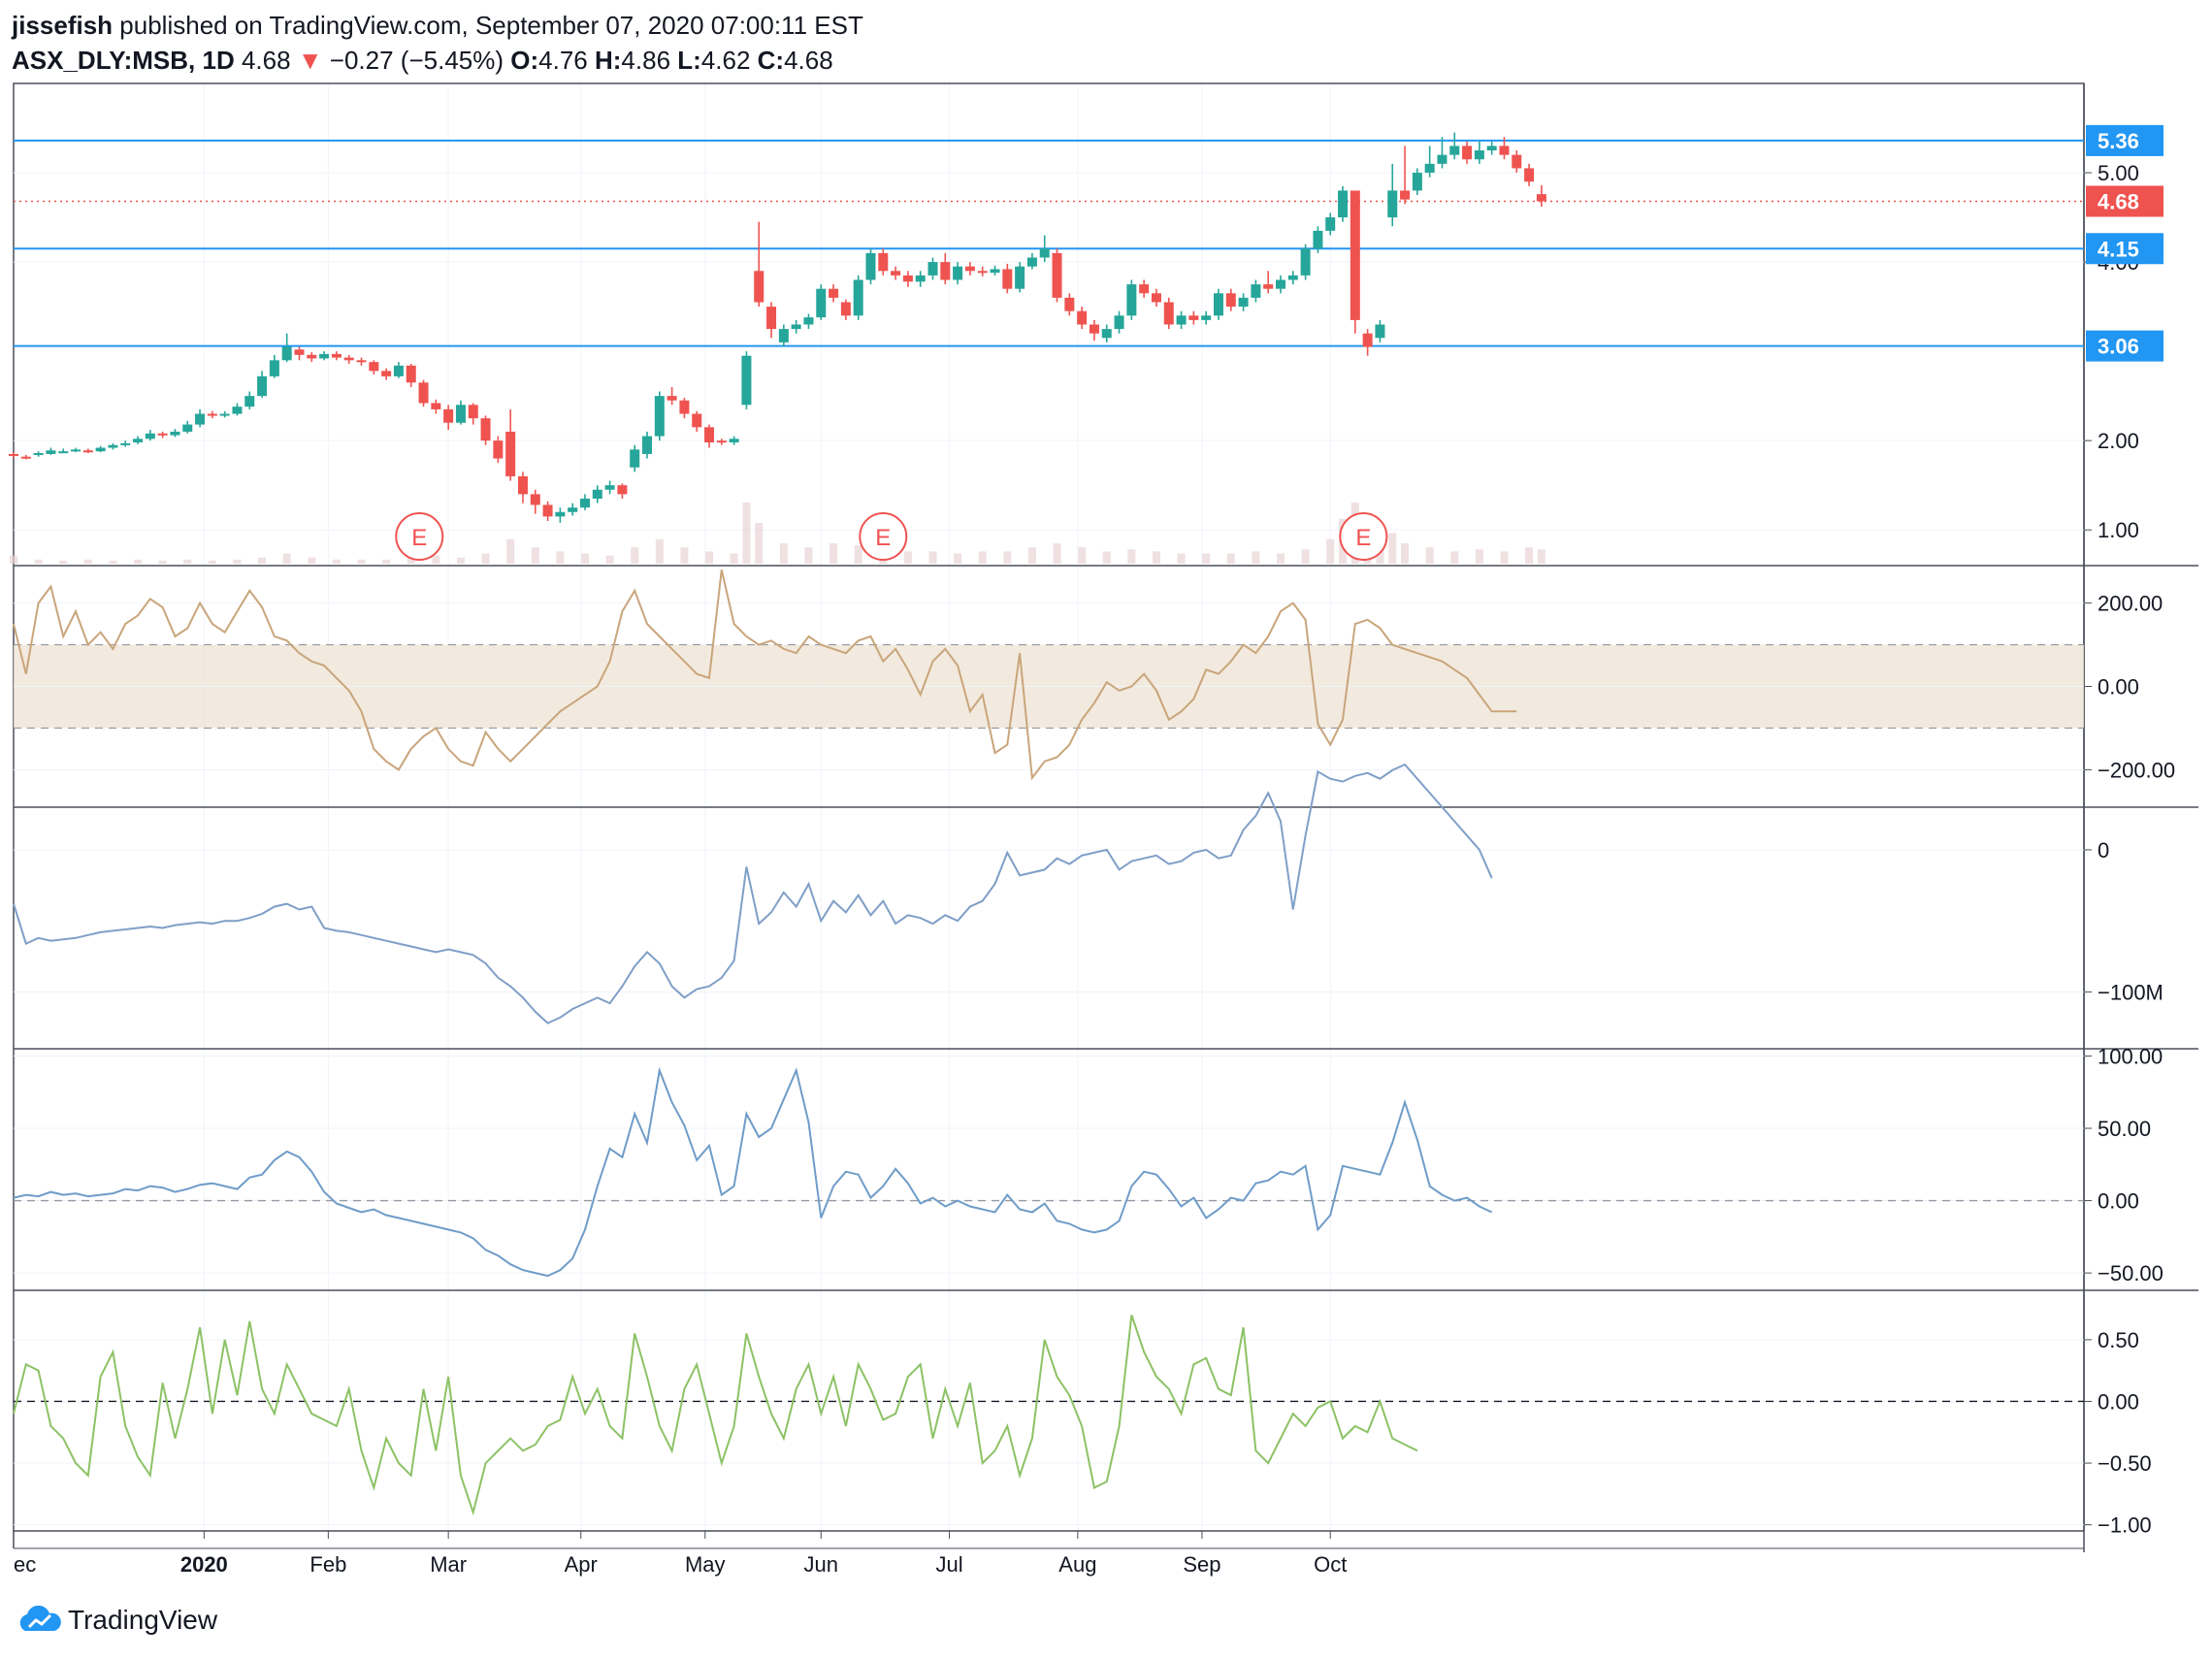 The width and height of the screenshot is (2212, 1659). Describe the element at coordinates (266, 60) in the screenshot. I see `last-price: 4.68` at that location.